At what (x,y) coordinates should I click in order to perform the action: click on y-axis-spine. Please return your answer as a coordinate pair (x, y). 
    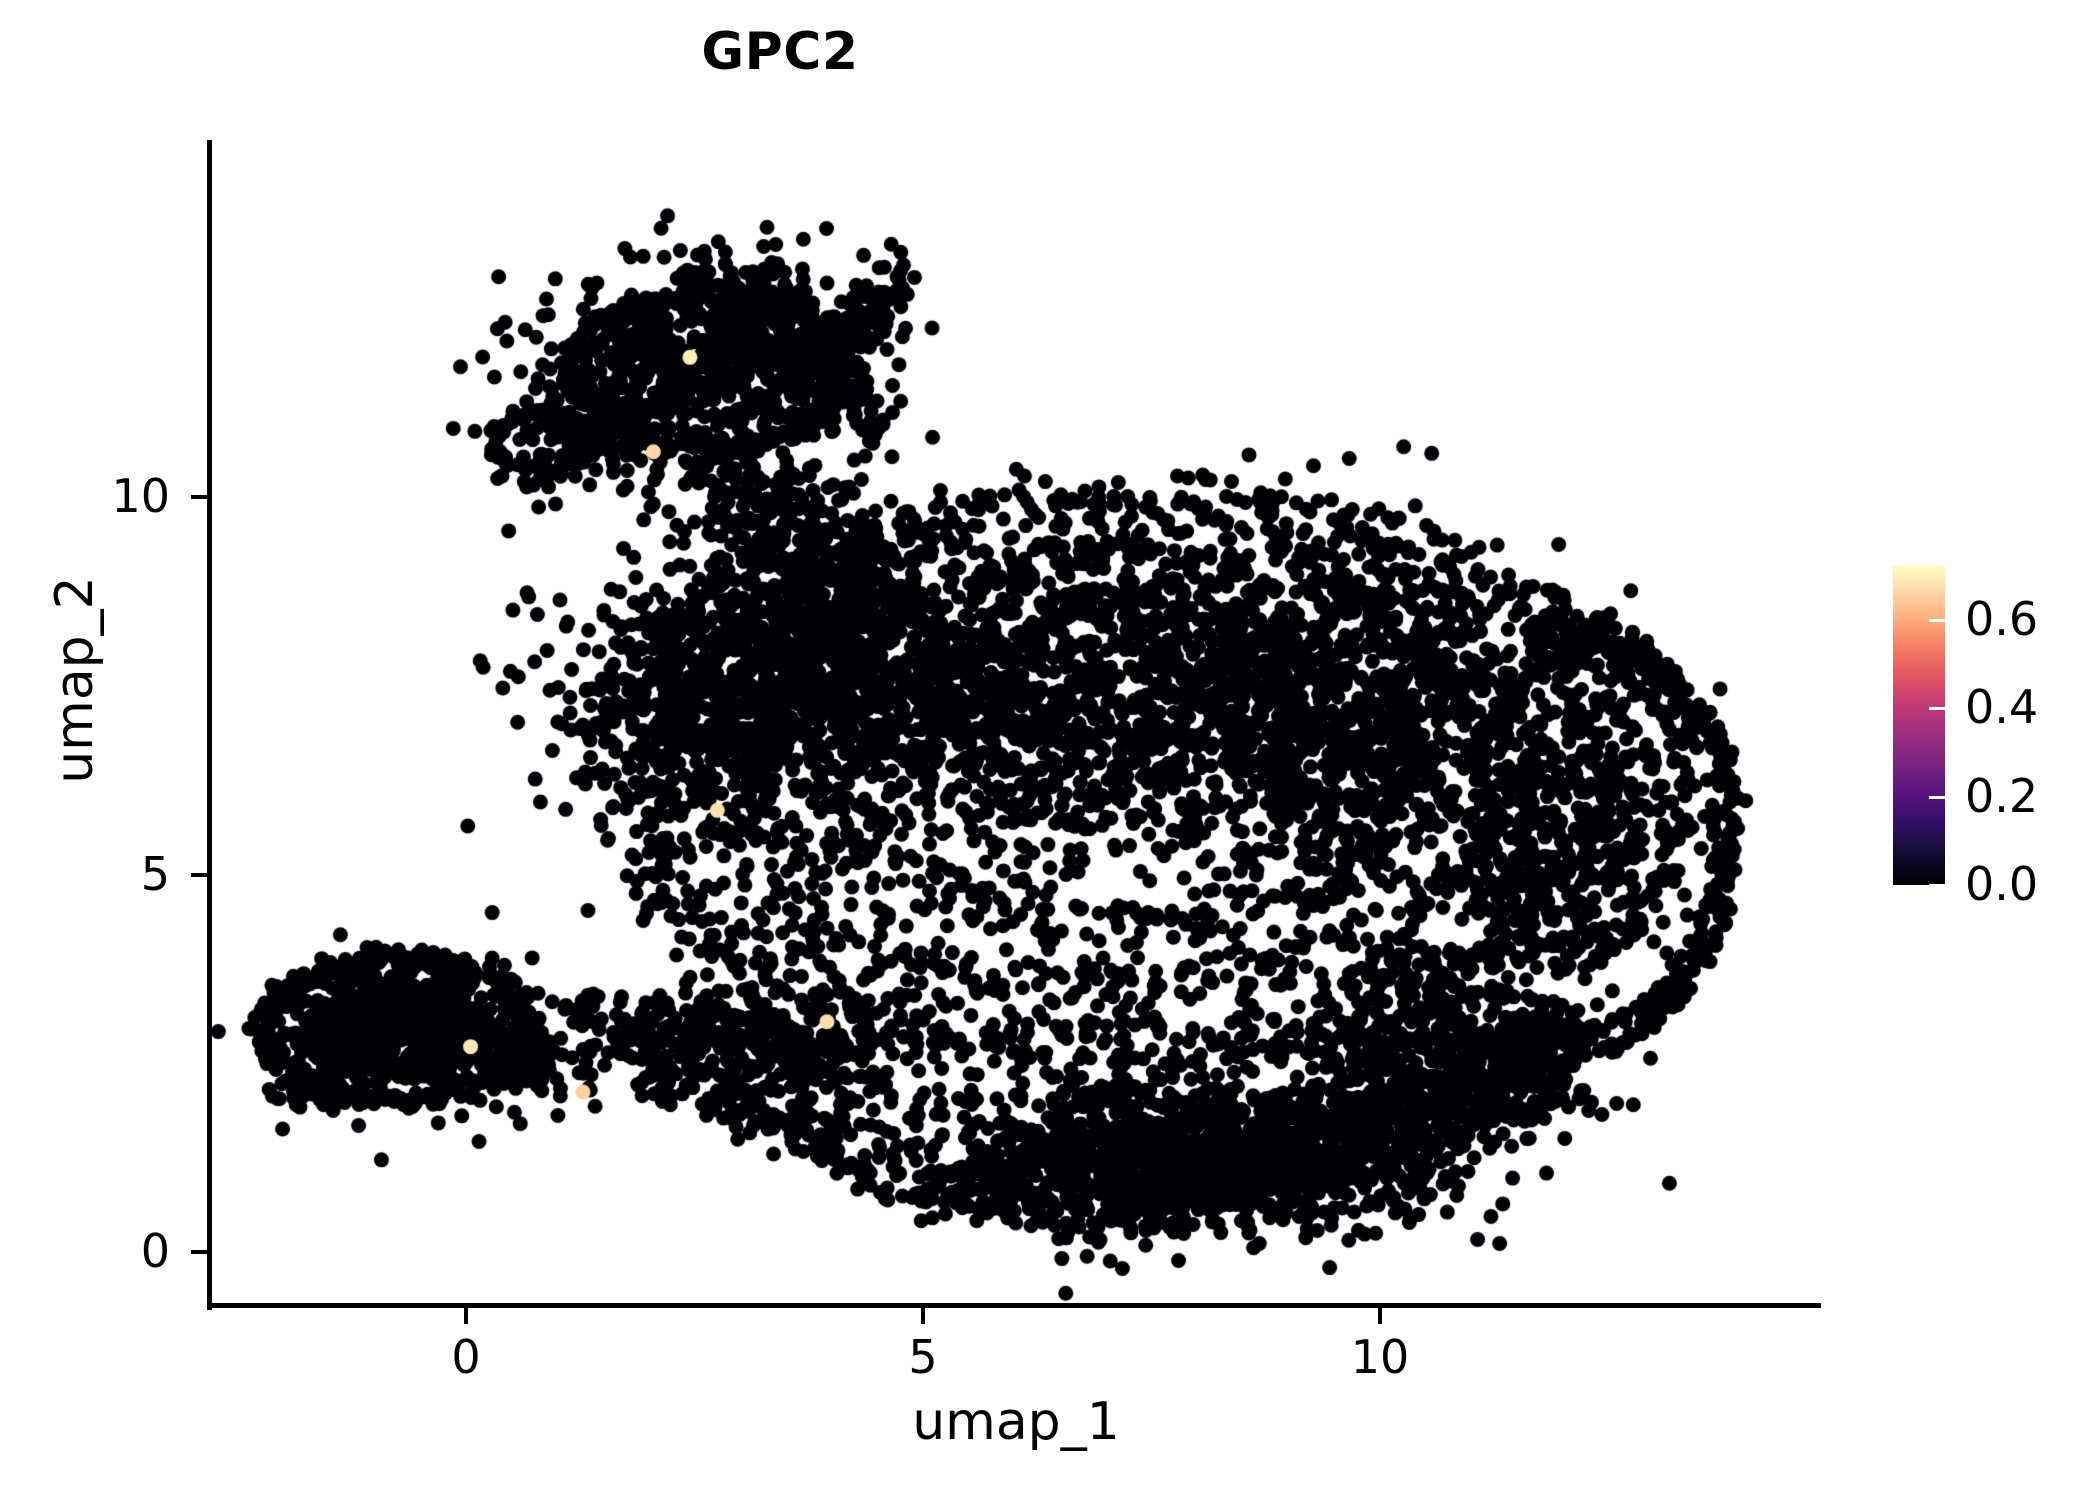
    Looking at the image, I should click on (209, 725).